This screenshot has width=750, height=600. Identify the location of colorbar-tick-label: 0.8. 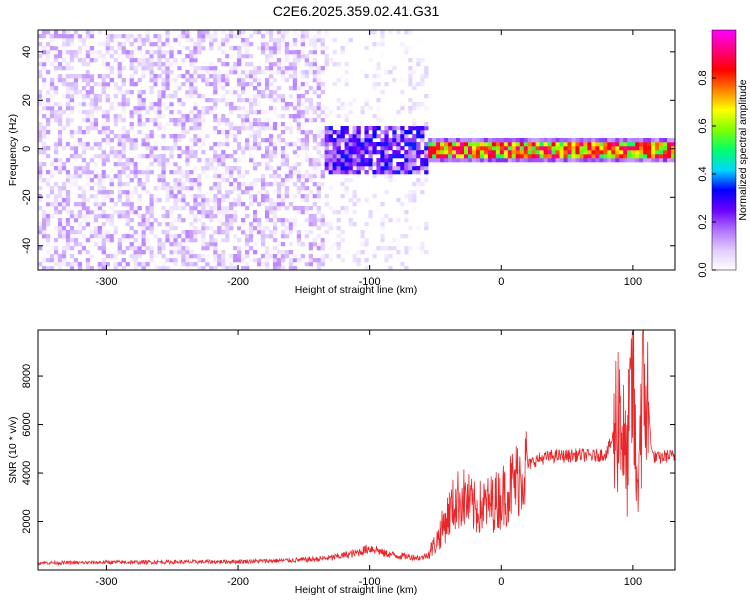
(703, 77).